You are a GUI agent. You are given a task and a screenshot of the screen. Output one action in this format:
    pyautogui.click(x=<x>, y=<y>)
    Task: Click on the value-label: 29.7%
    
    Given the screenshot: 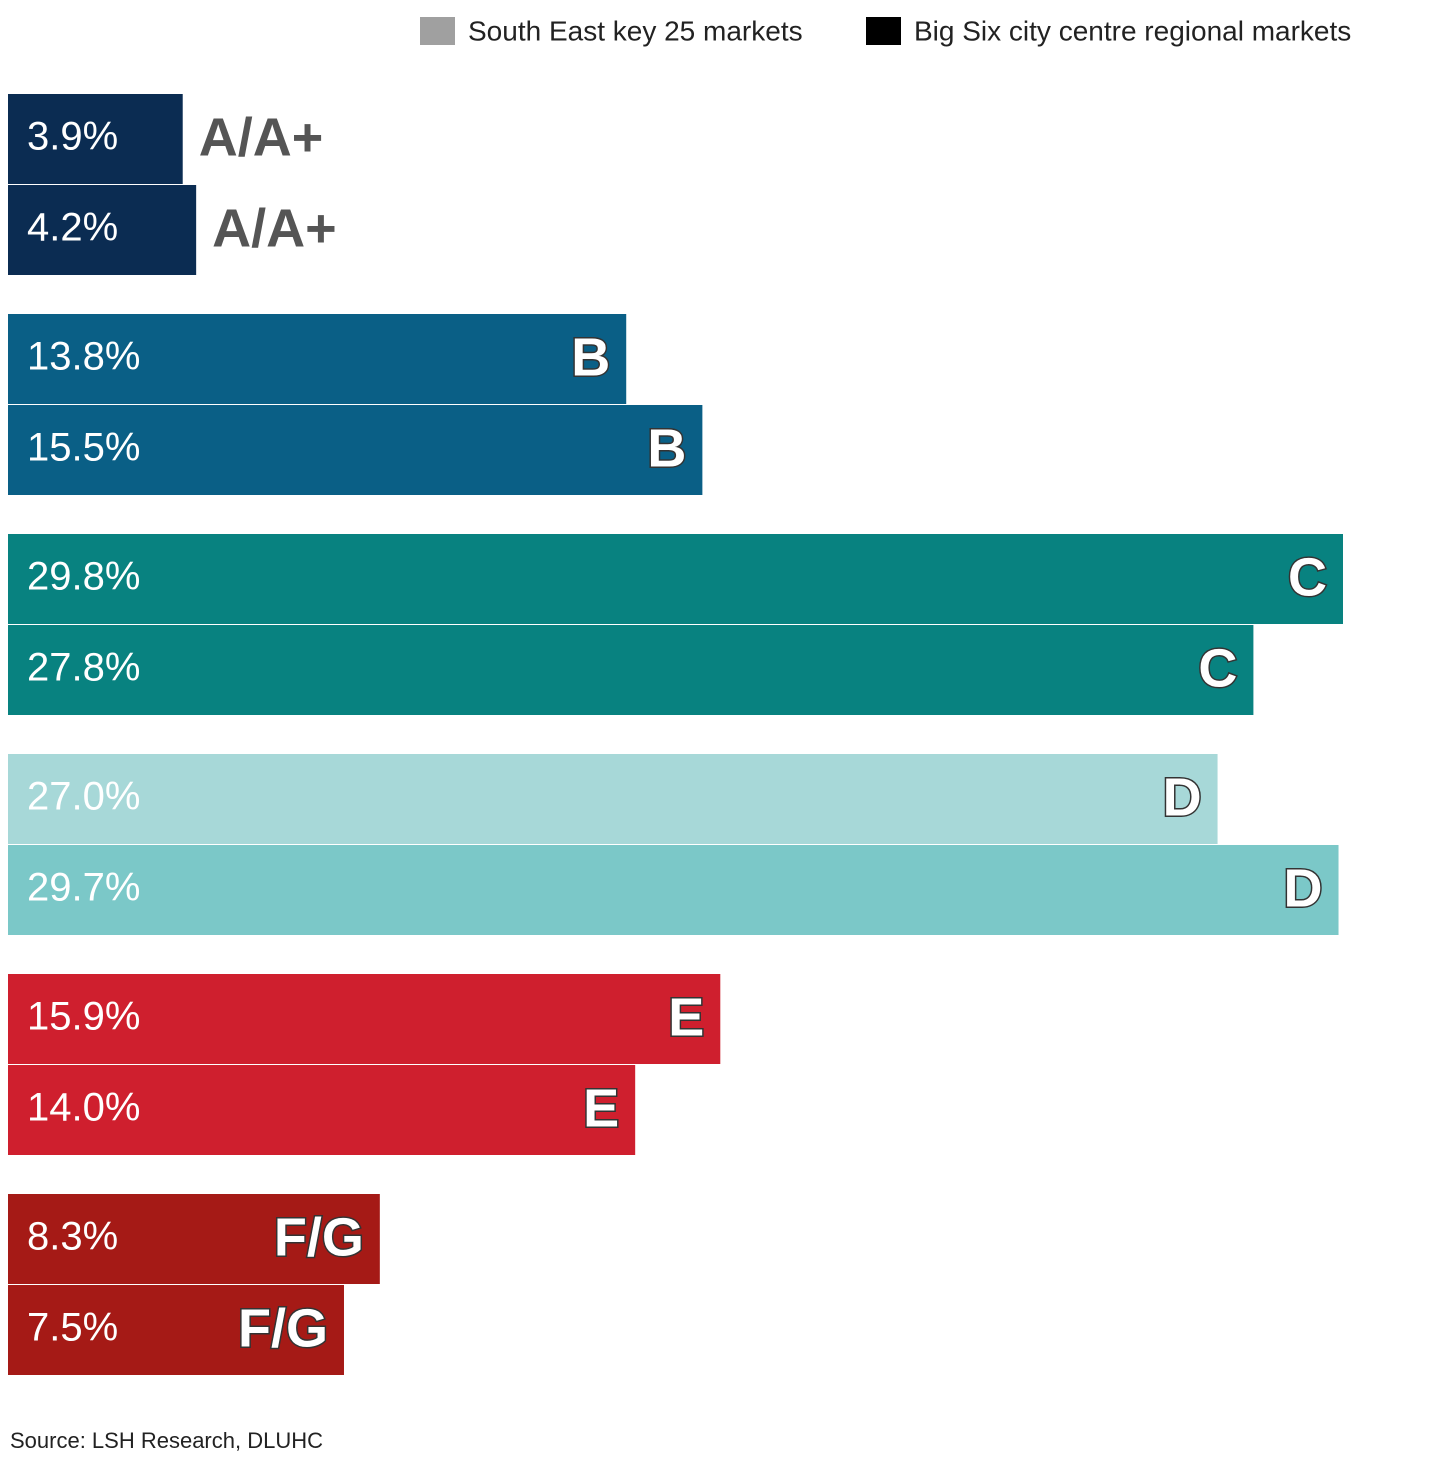 What is the action you would take?
    pyautogui.click(x=83, y=888)
    